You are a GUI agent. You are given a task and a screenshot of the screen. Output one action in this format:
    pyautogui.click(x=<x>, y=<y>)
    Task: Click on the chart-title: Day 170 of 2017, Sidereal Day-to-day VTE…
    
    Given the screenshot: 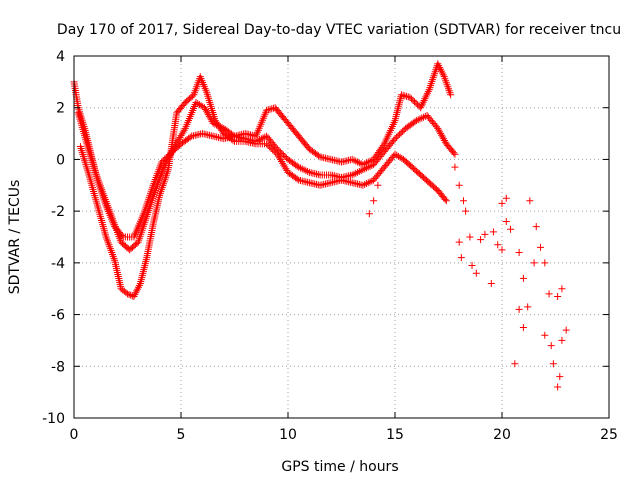 What is the action you would take?
    pyautogui.click(x=339, y=30)
    